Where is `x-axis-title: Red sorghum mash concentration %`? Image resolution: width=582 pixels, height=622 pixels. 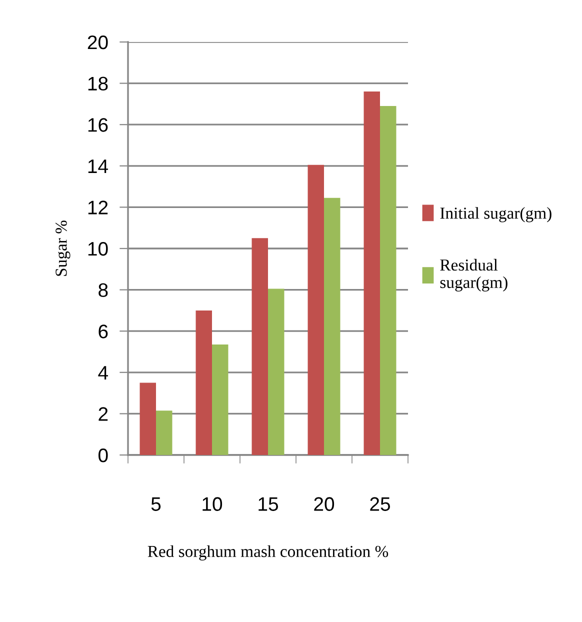
x-axis-title: Red sorghum mash concentration % is located at coordinates (268, 553).